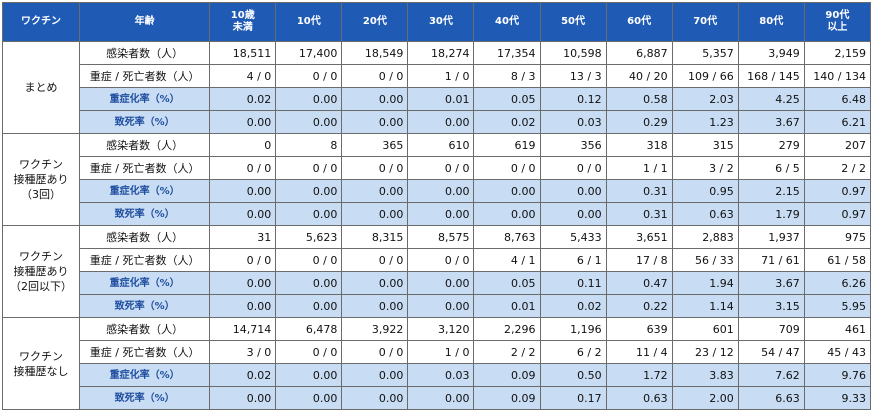  I want to click on table-cell: 0.09, so click(507, 375).